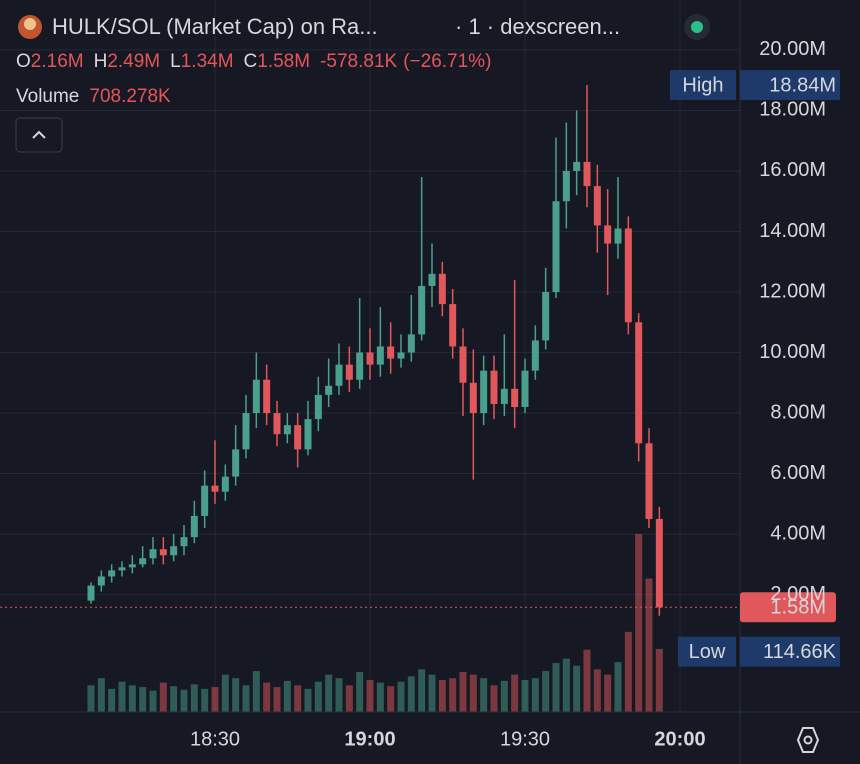  I want to click on collapse-button, so click(39, 135).